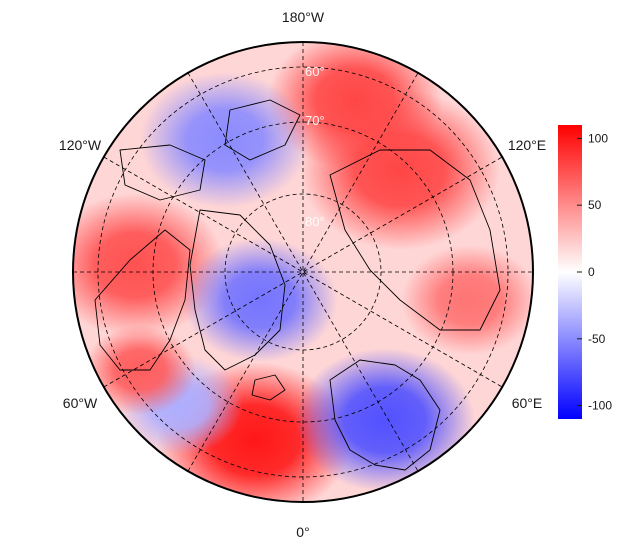 The image size is (625, 552). I want to click on lon-label-upper-left: 120°W, so click(80, 145).